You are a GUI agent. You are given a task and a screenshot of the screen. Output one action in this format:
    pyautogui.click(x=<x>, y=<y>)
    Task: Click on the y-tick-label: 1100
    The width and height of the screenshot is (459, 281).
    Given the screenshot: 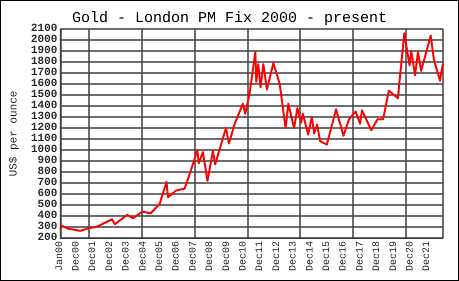 What is the action you would take?
    pyautogui.click(x=44, y=139)
    